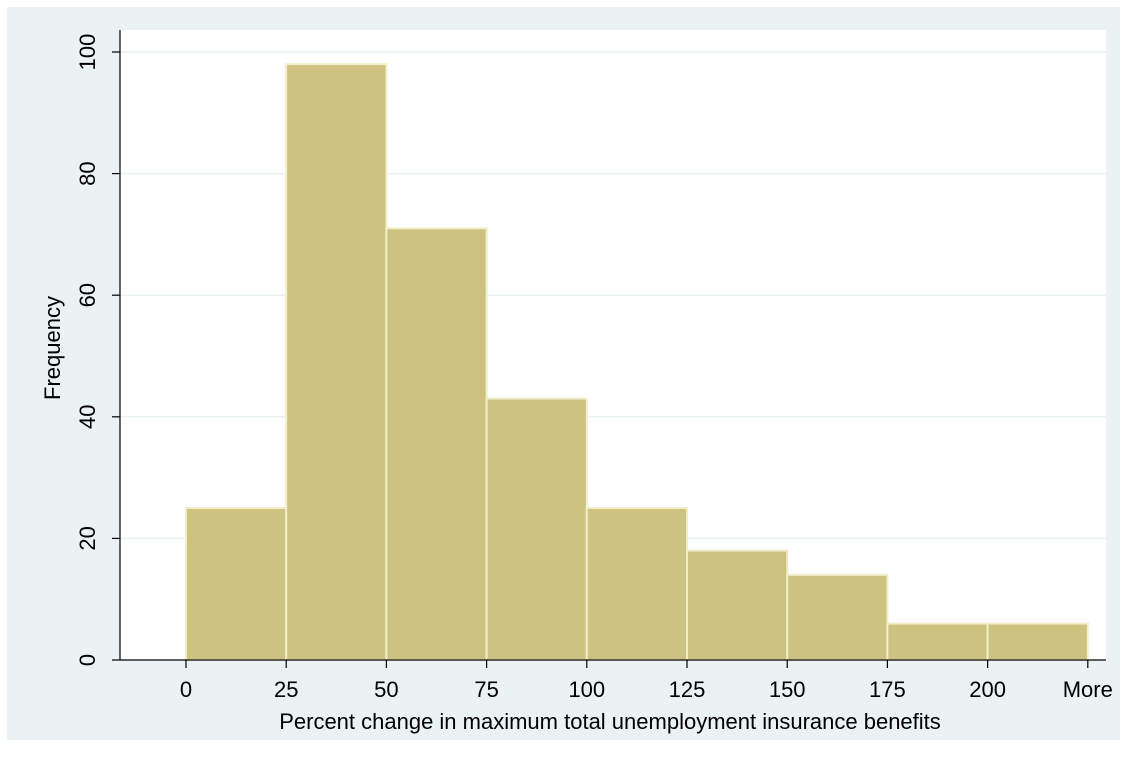 The image size is (1127, 765). I want to click on y-tick-label: 20, so click(87, 538).